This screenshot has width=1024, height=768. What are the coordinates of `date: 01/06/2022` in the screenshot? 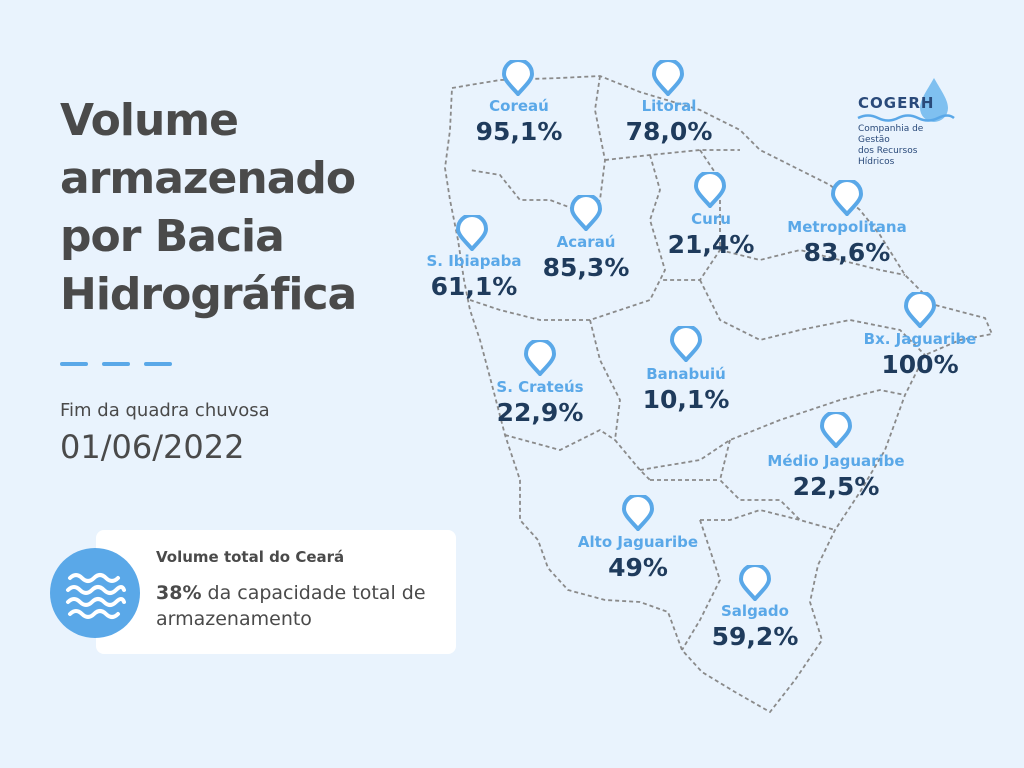 It's located at (152, 447).